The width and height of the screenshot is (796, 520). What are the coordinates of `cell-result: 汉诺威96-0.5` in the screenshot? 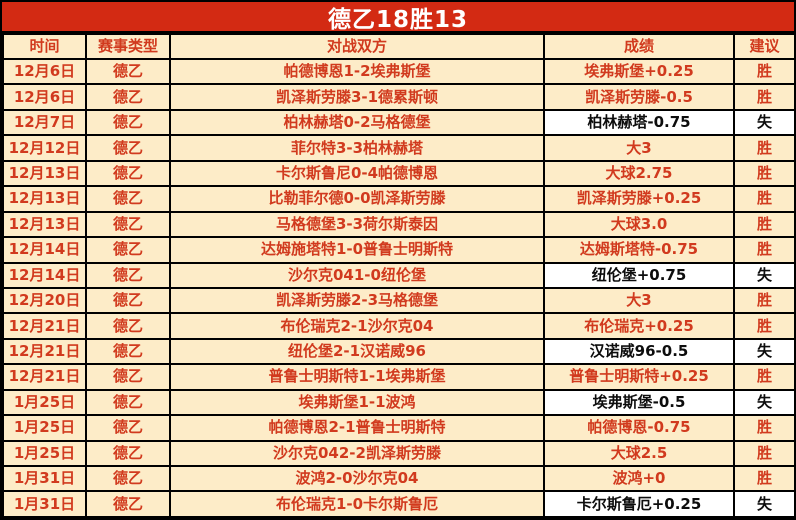 It's located at (639, 351).